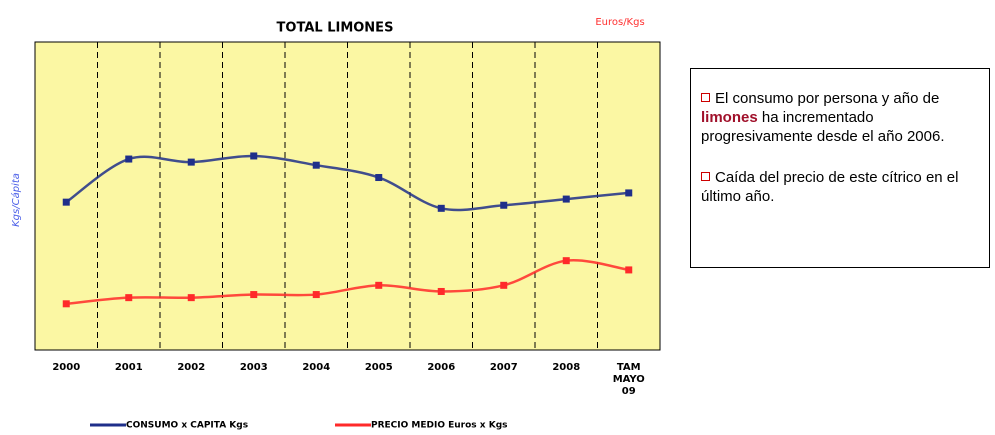 The width and height of the screenshot is (995, 435). I want to click on x-tick-label: 2002, so click(191, 367).